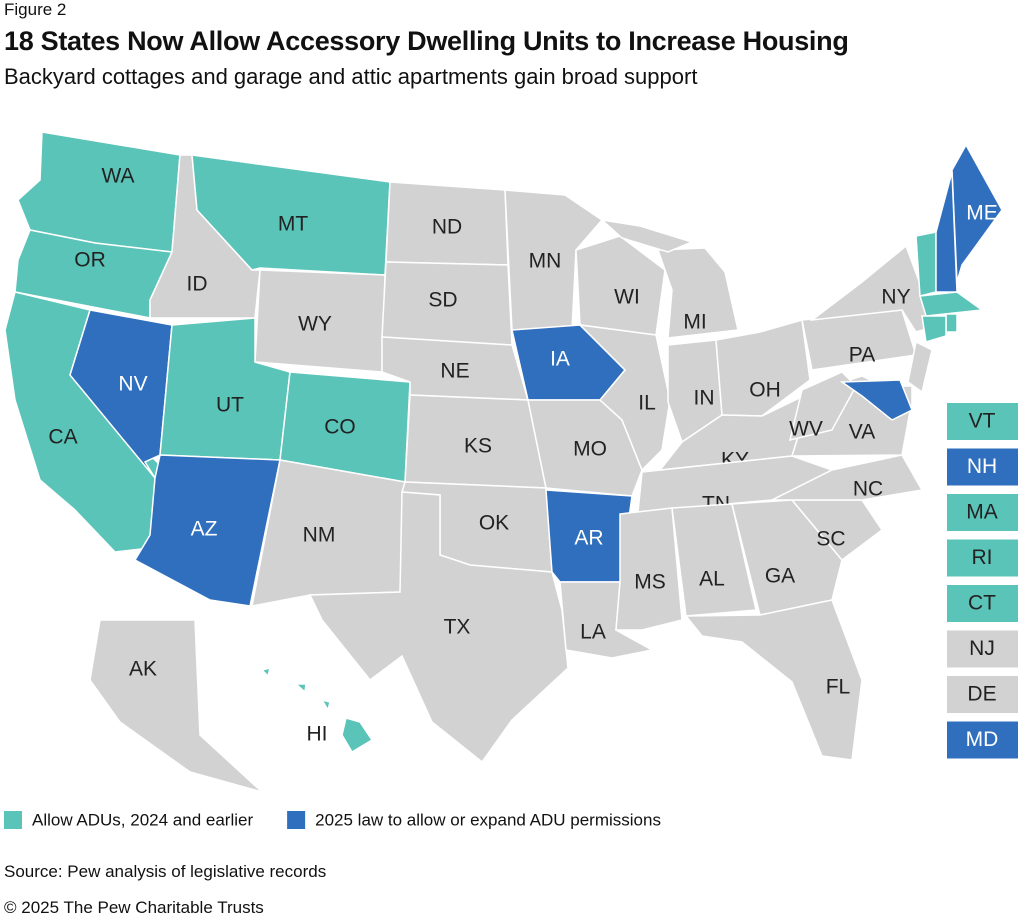  Describe the element at coordinates (143, 669) in the screenshot. I see `state-label: AK` at that location.